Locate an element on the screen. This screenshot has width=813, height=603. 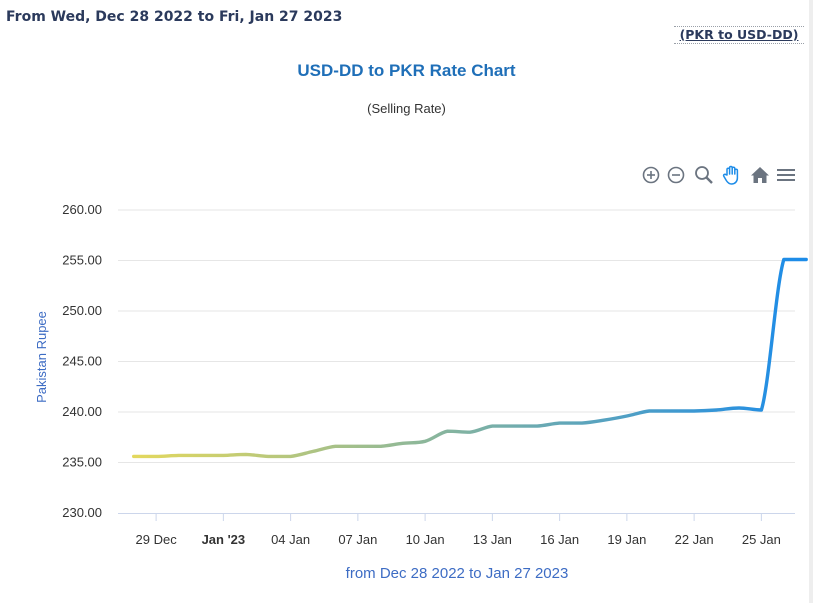
y-tick-label: 250.00 is located at coordinates (82, 310).